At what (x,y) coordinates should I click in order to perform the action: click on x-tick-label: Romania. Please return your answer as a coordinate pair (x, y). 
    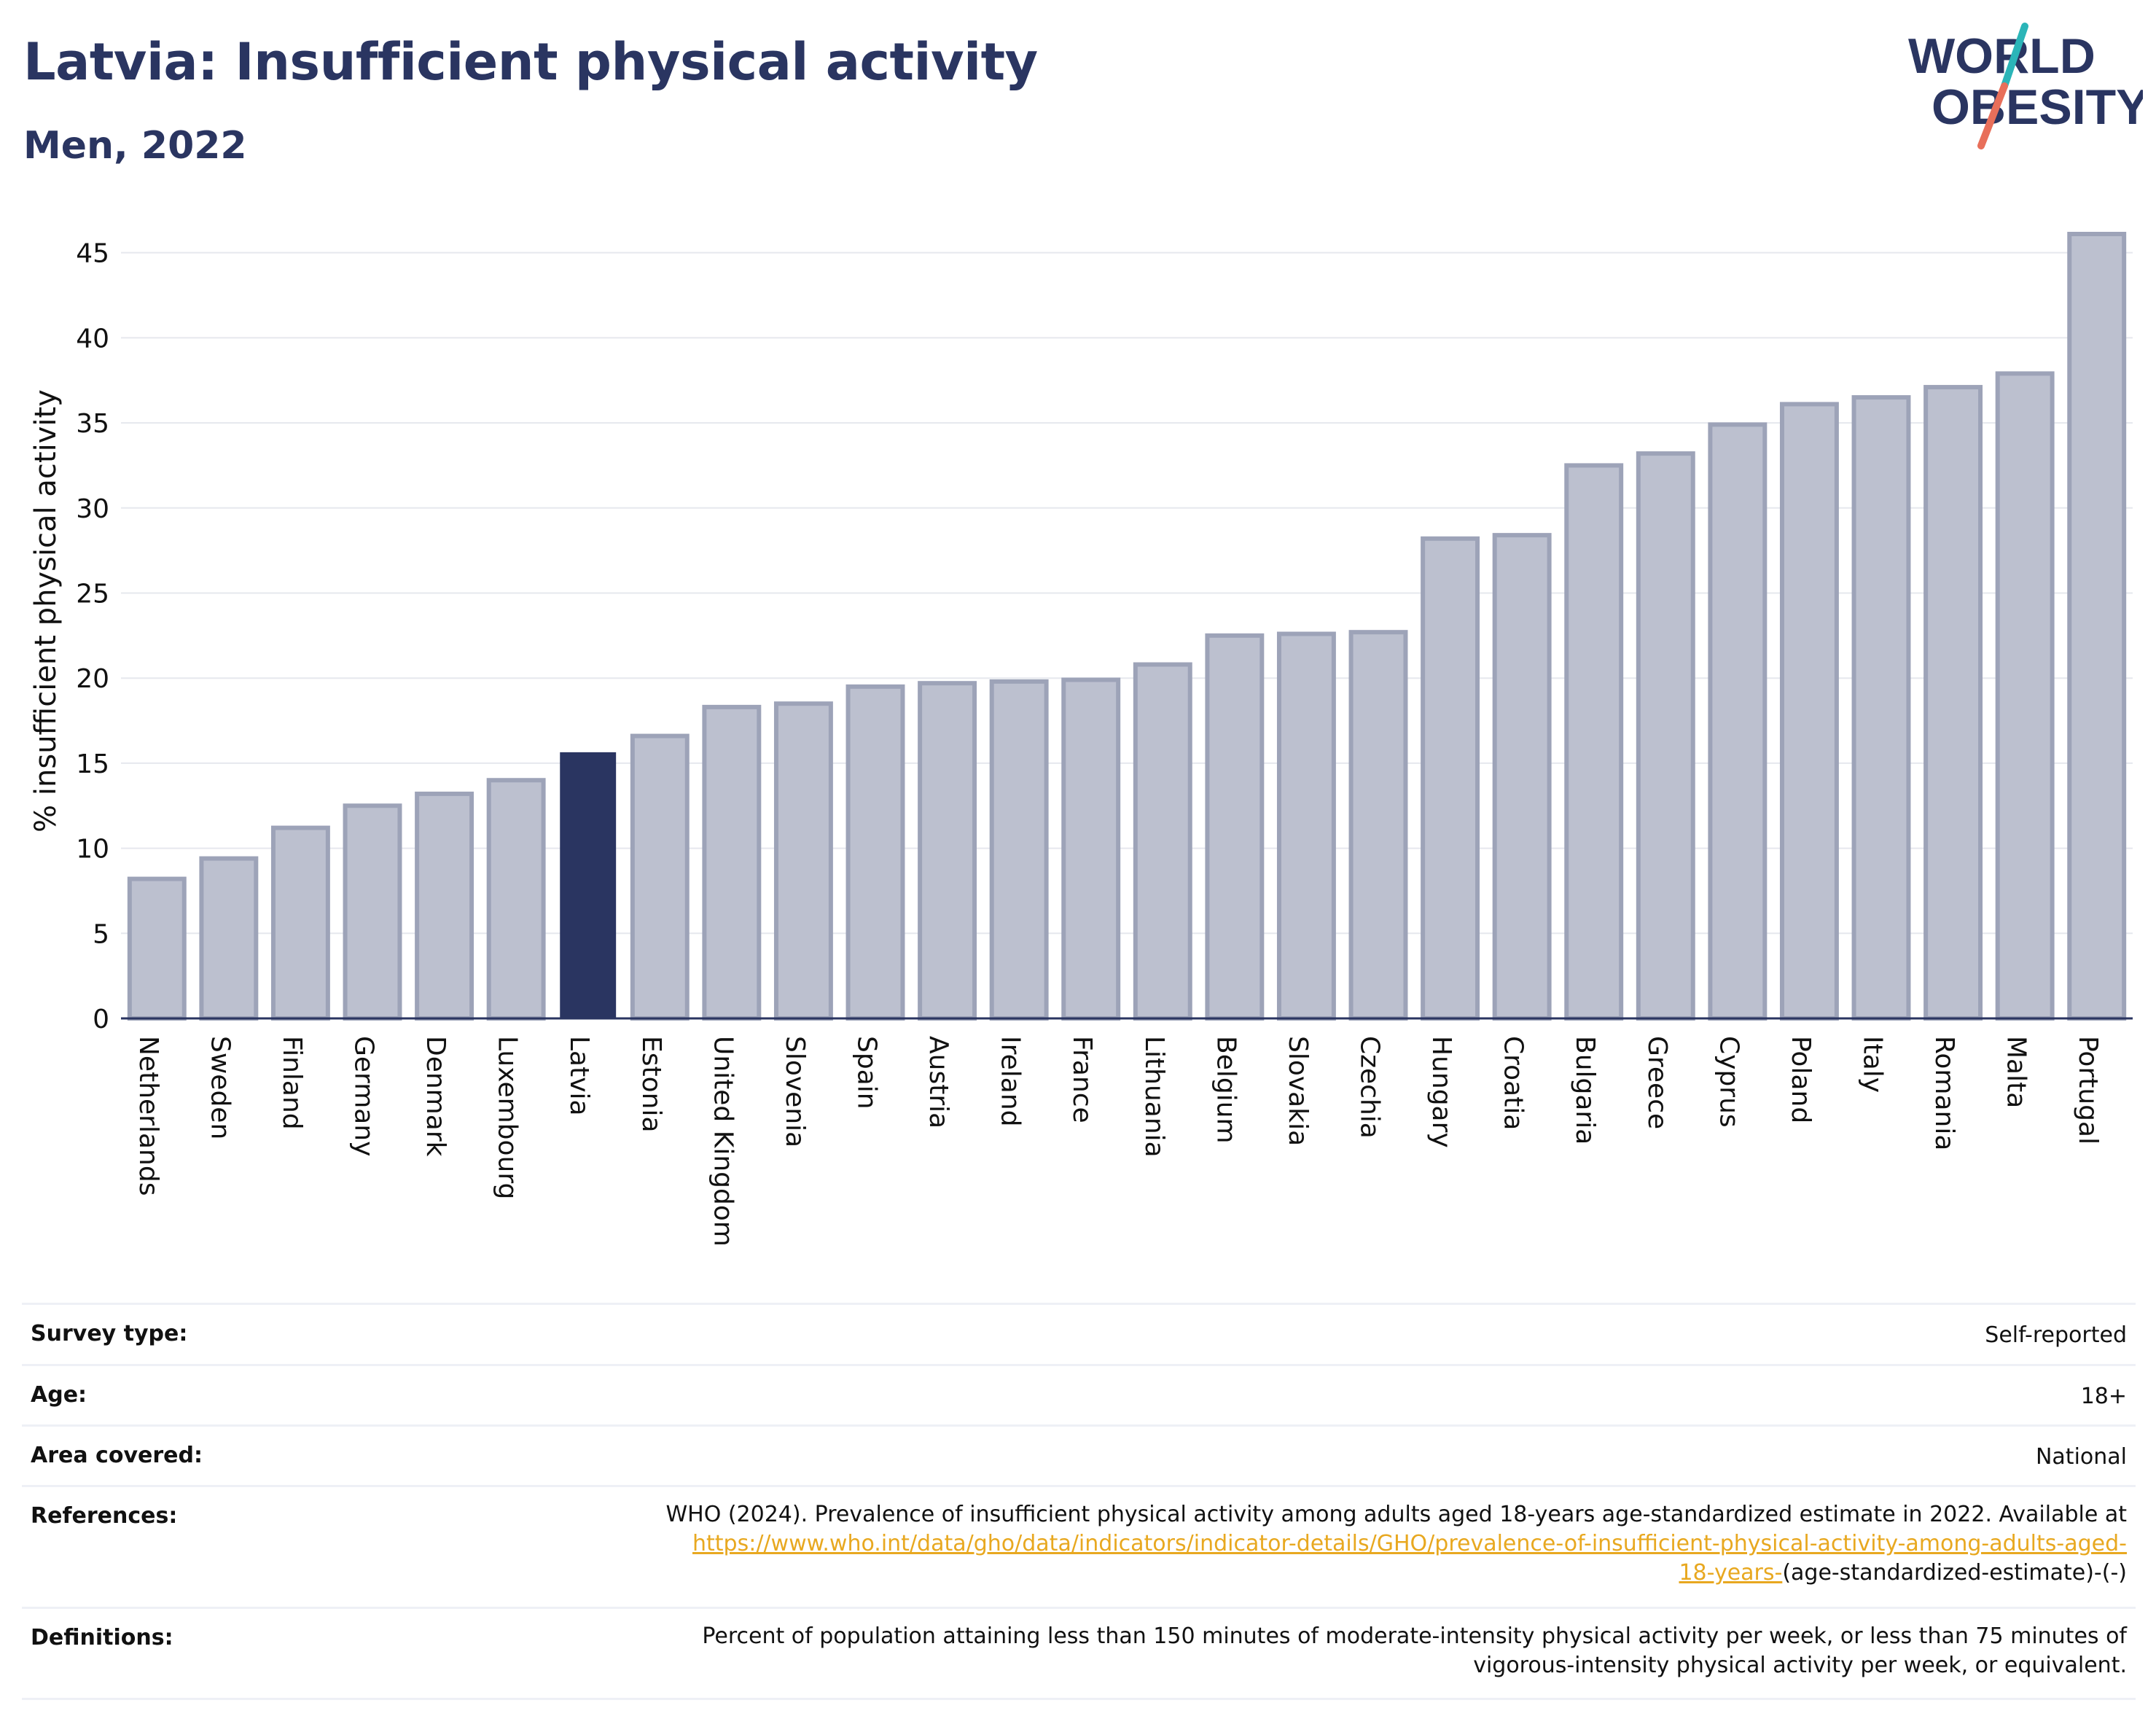
    Looking at the image, I should click on (1944, 1093).